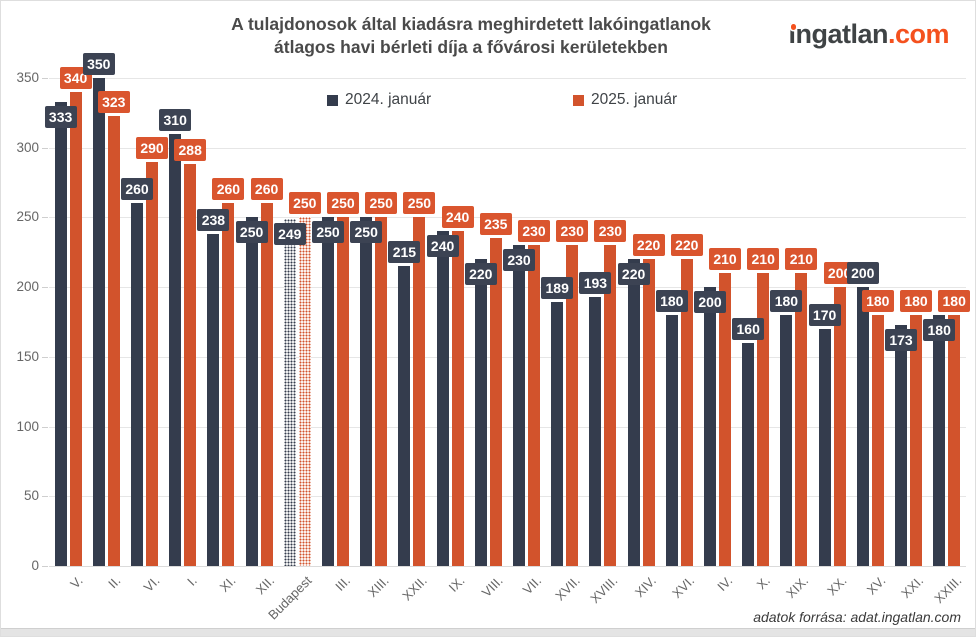 This screenshot has width=976, height=637. Describe the element at coordinates (379, 100) in the screenshot. I see `legend-item-2024: 2024. január` at that location.